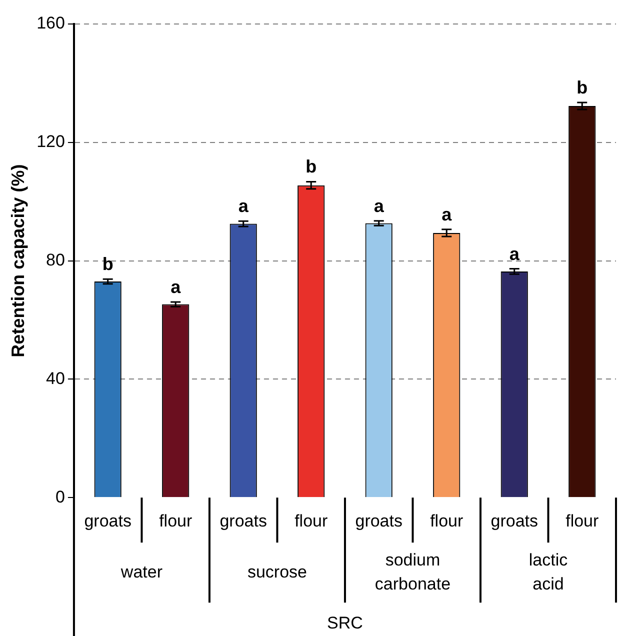  What do you see at coordinates (277, 572) in the screenshot?
I see `text: sucrose` at bounding box center [277, 572].